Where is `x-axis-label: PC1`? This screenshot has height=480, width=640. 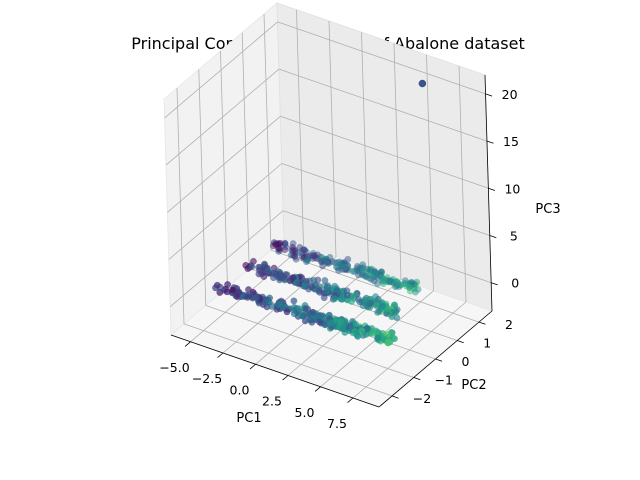 x-axis-label: PC1 is located at coordinates (248, 418).